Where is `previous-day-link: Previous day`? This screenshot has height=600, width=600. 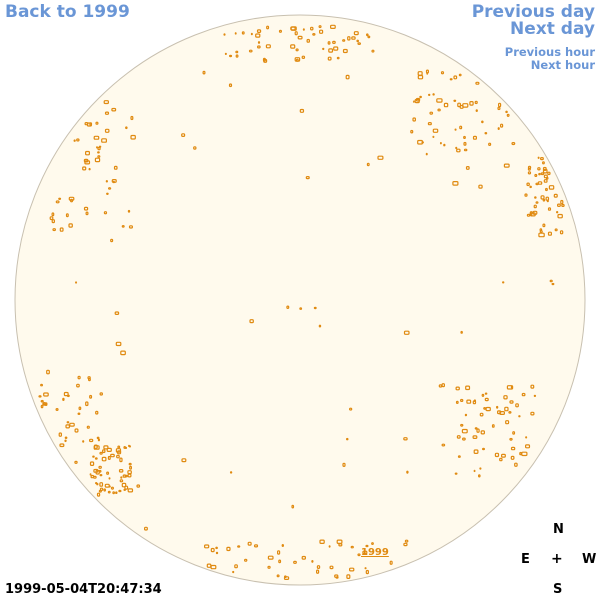
previous-day-link: Previous day is located at coordinates (533, 12).